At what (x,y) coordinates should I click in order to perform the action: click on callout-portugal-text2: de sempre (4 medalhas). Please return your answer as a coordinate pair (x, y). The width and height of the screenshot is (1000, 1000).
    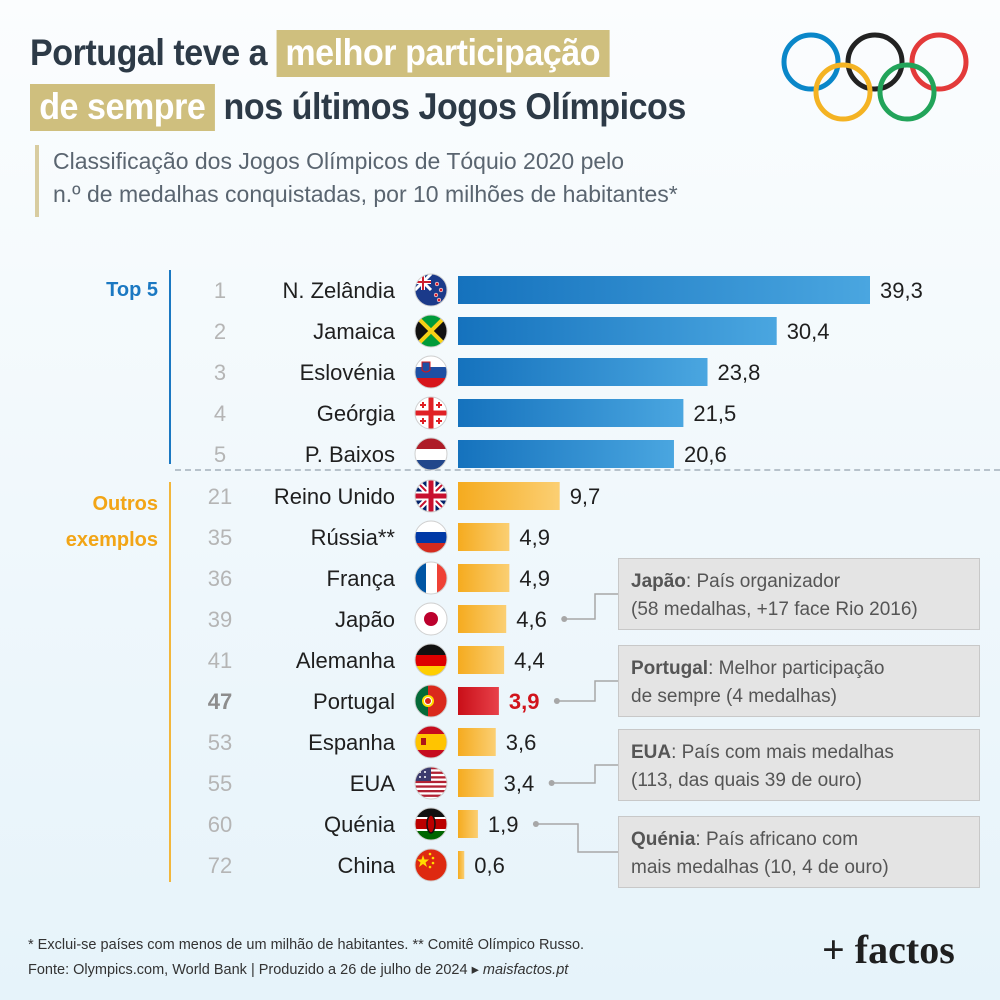
    Looking at the image, I should click on (734, 696).